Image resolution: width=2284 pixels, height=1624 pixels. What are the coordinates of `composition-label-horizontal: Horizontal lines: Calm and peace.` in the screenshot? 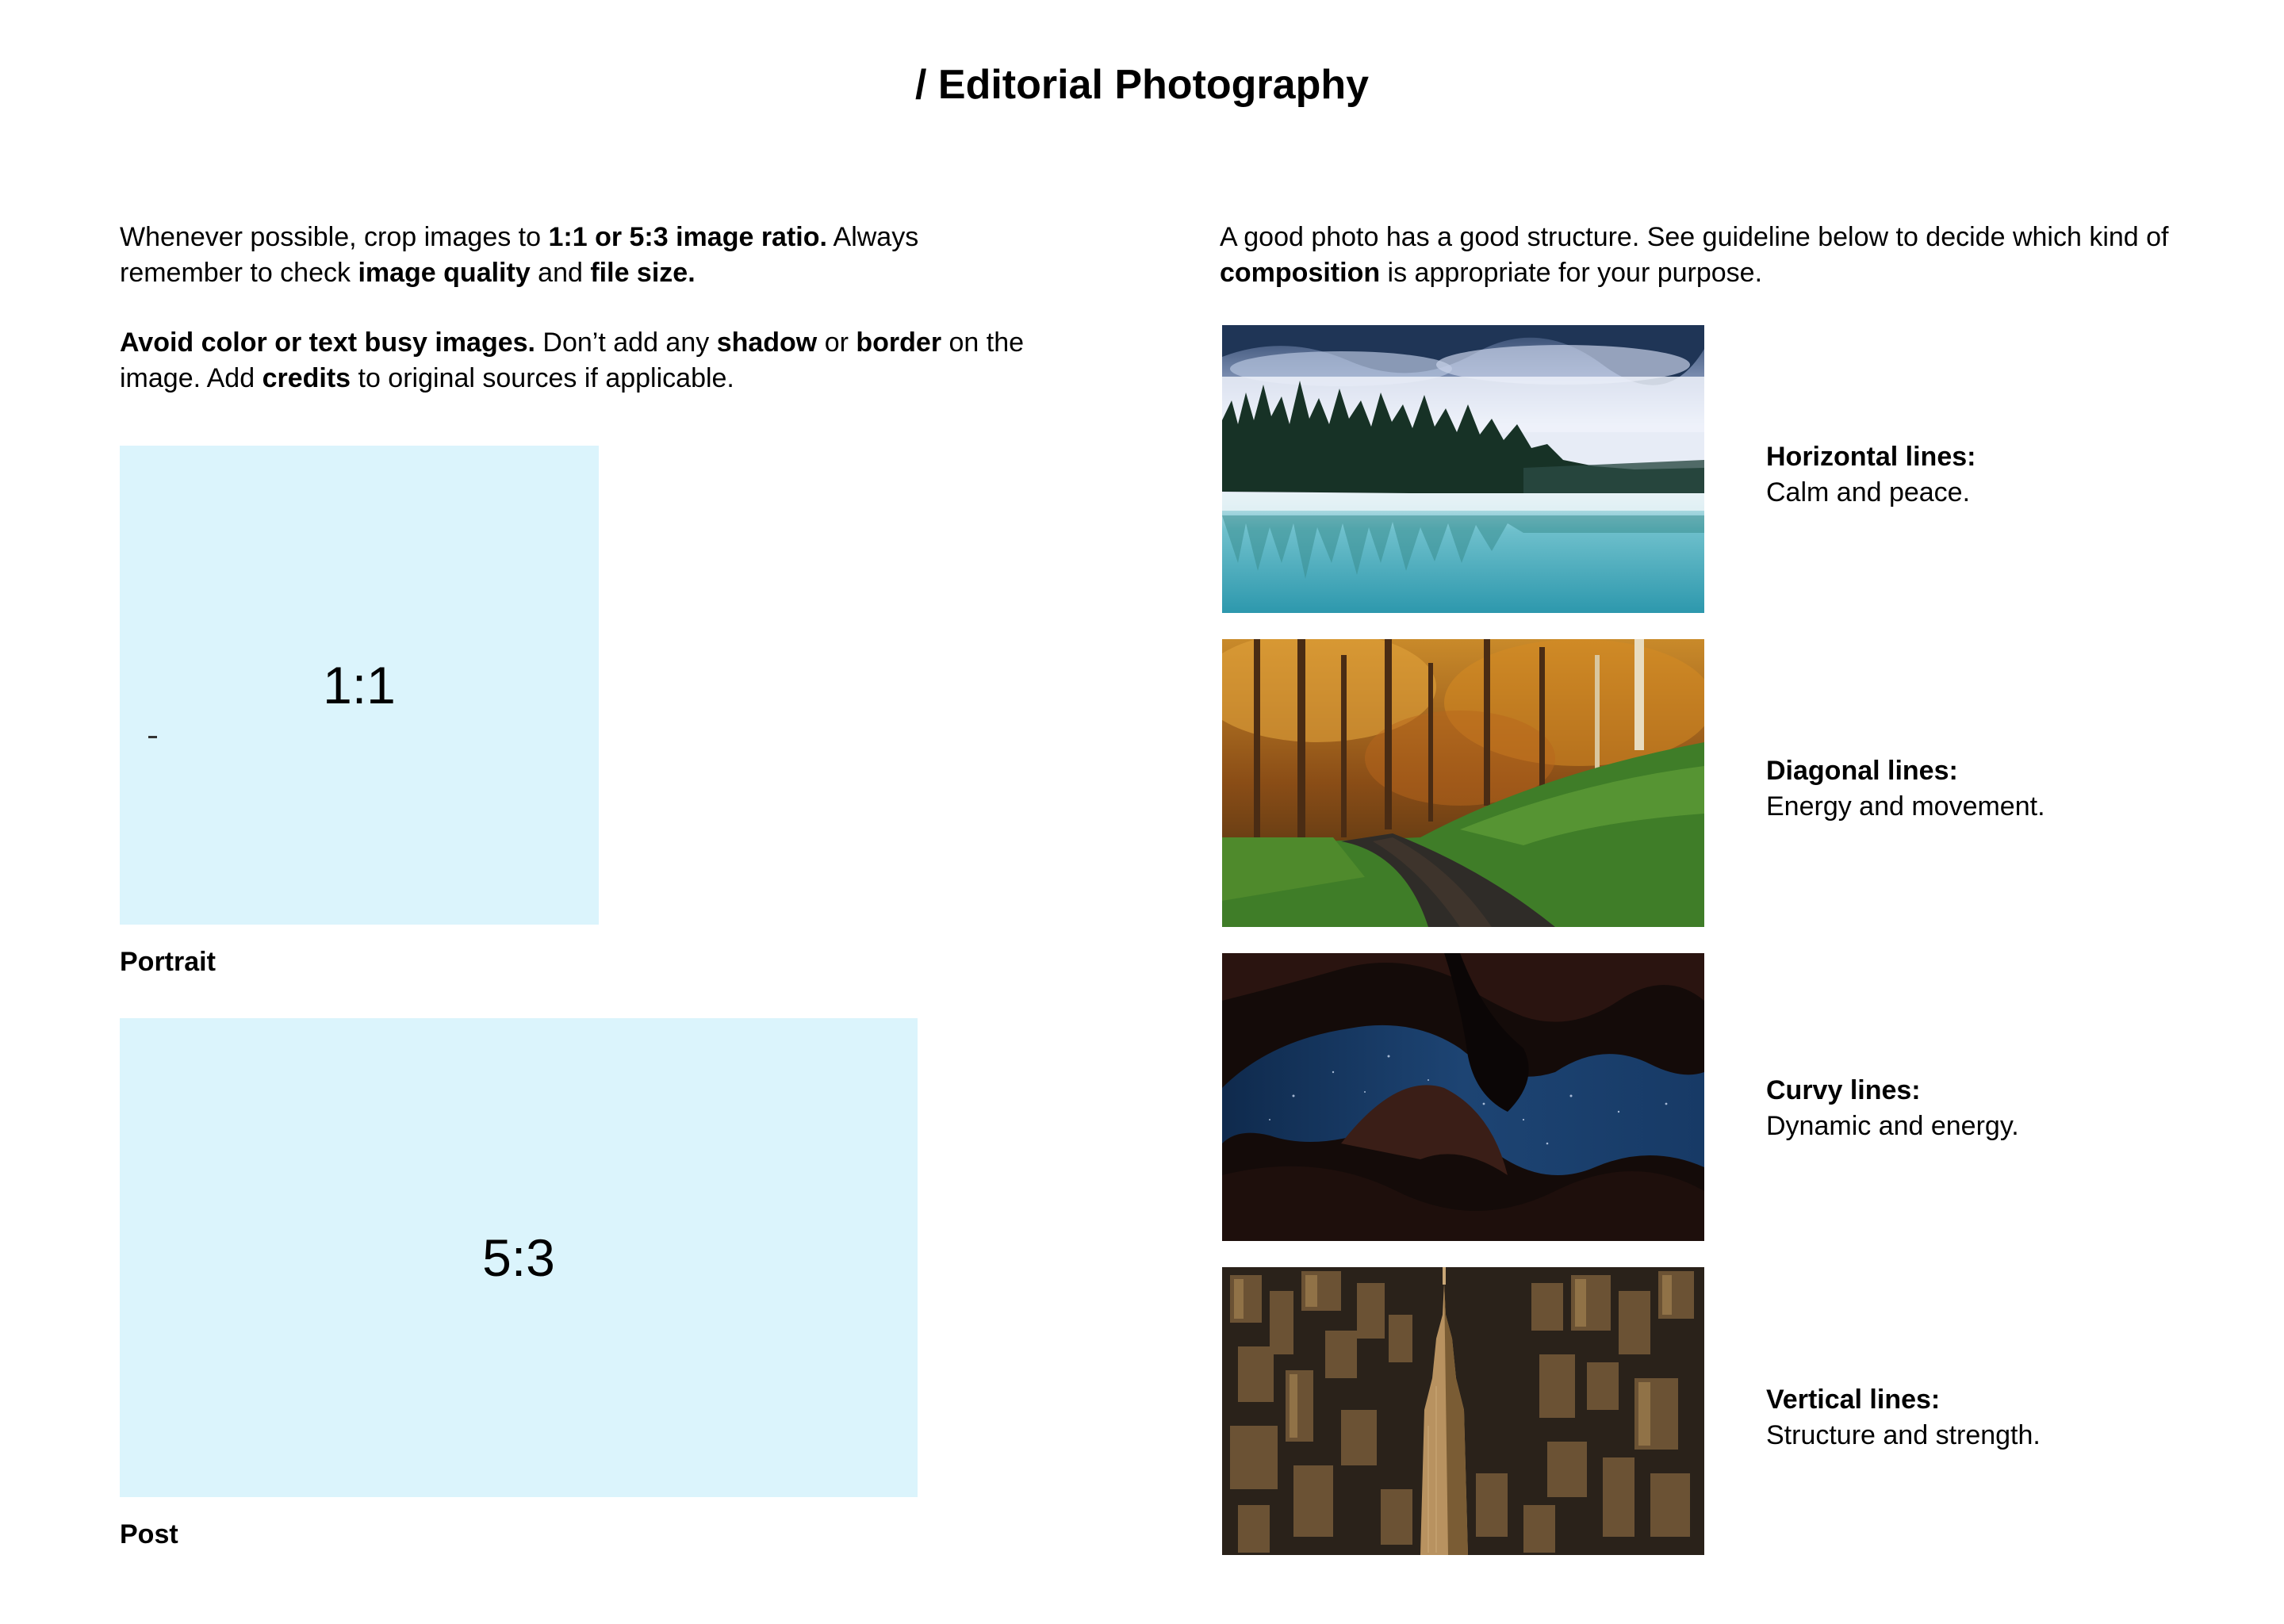 It's located at (1871, 475).